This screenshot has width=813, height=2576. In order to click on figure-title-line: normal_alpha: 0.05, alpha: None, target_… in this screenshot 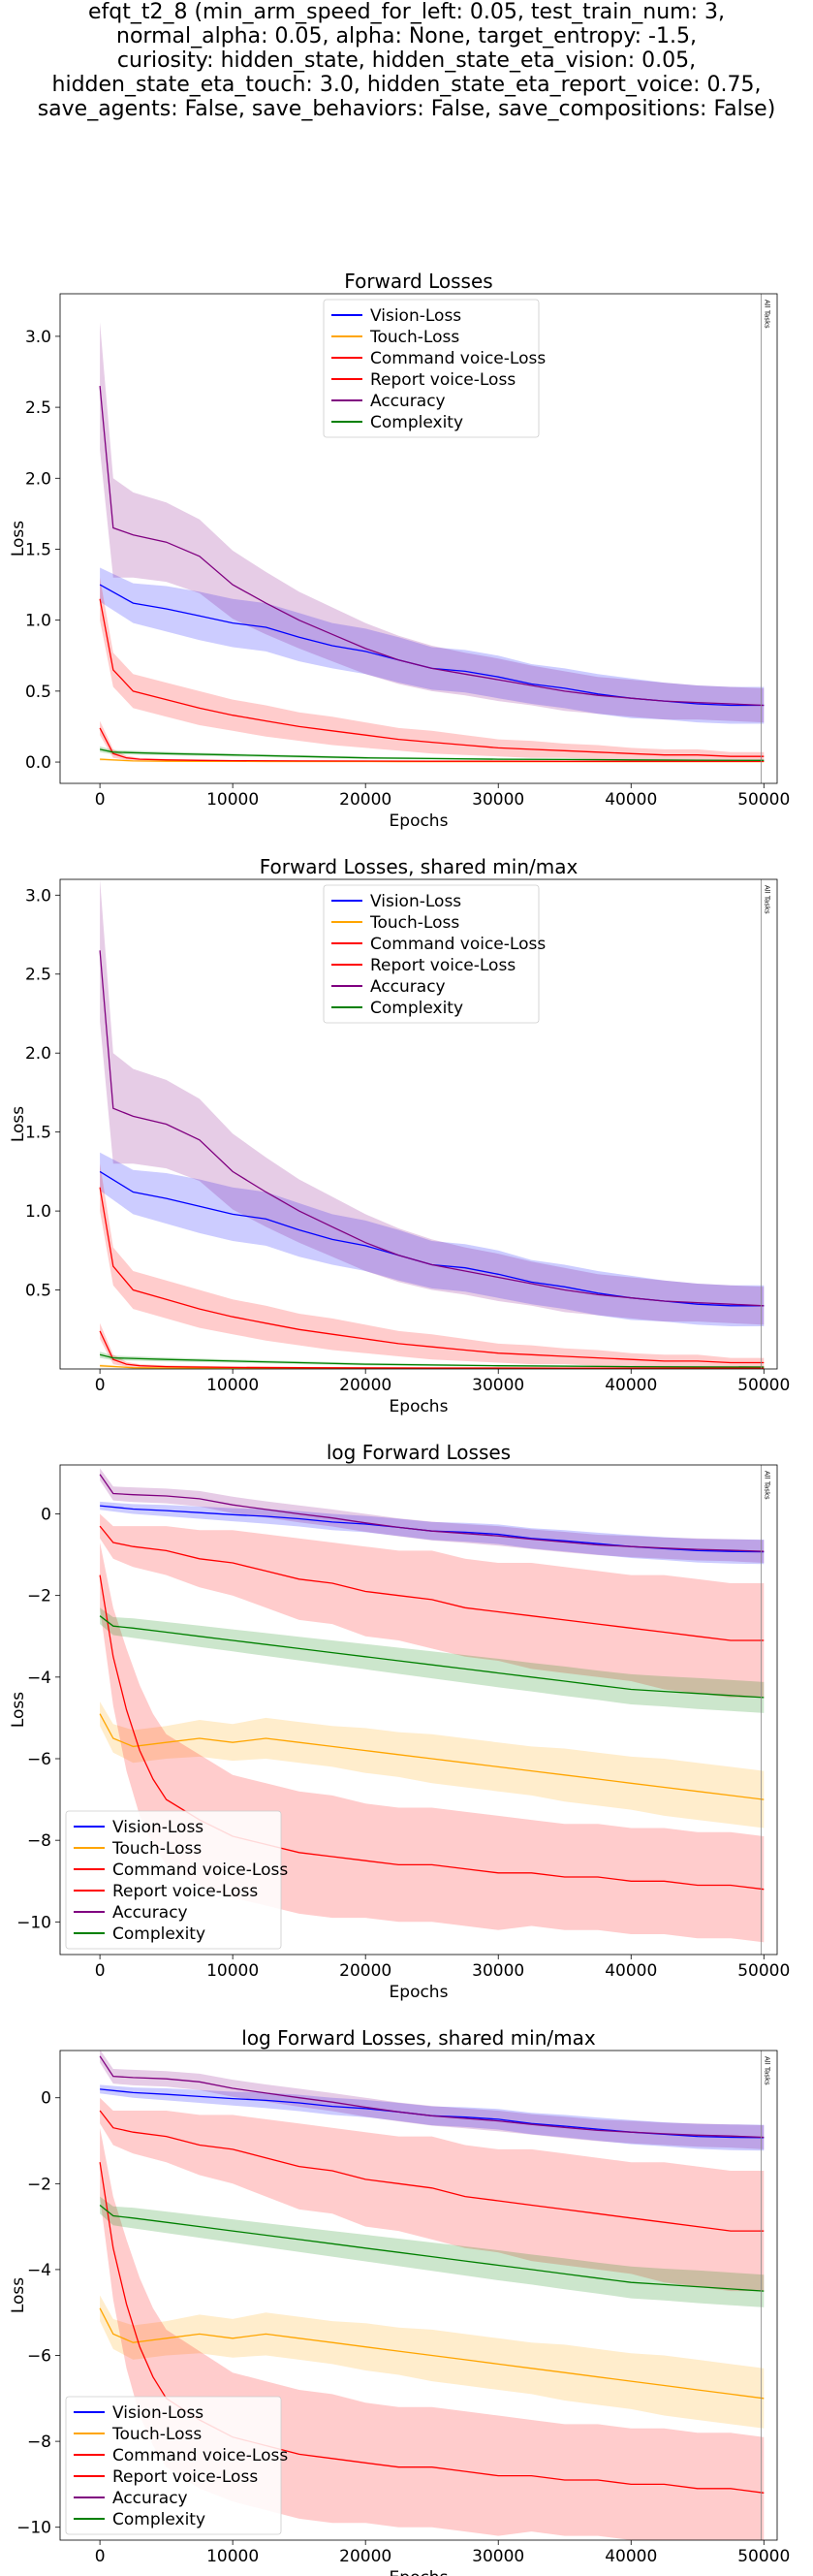, I will do `click(406, 36)`.